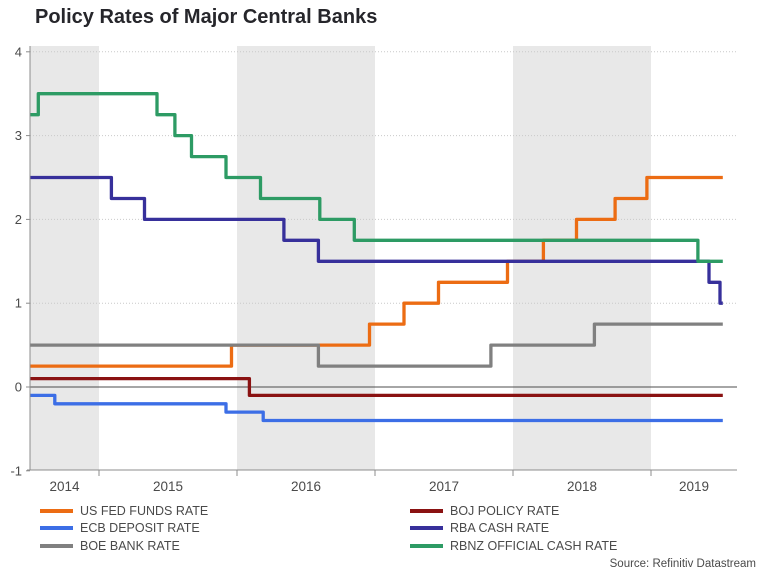 This screenshot has height=576, width=768. Describe the element at coordinates (376, 387) in the screenshot. I see `series-line-boj-policy-rate` at that location.